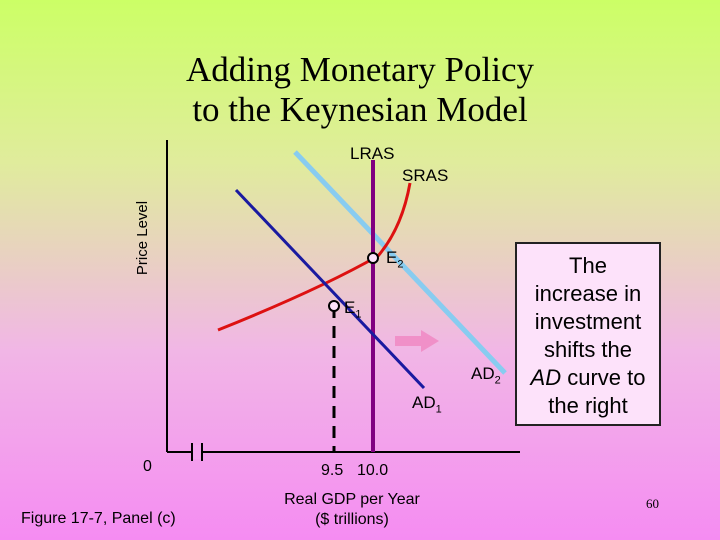 The height and width of the screenshot is (540, 720). Describe the element at coordinates (314, 257) in the screenshot. I see `sras-curve` at that location.